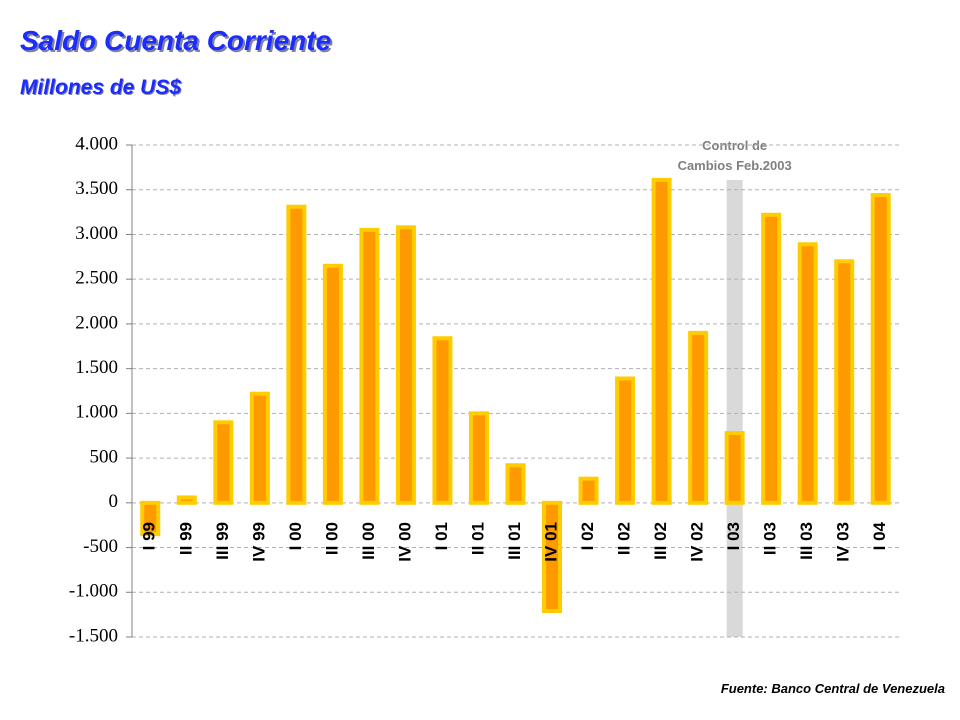 The image size is (960, 720). Describe the element at coordinates (735, 165) in the screenshot. I see `annotation: Cambios Feb.2003` at that location.